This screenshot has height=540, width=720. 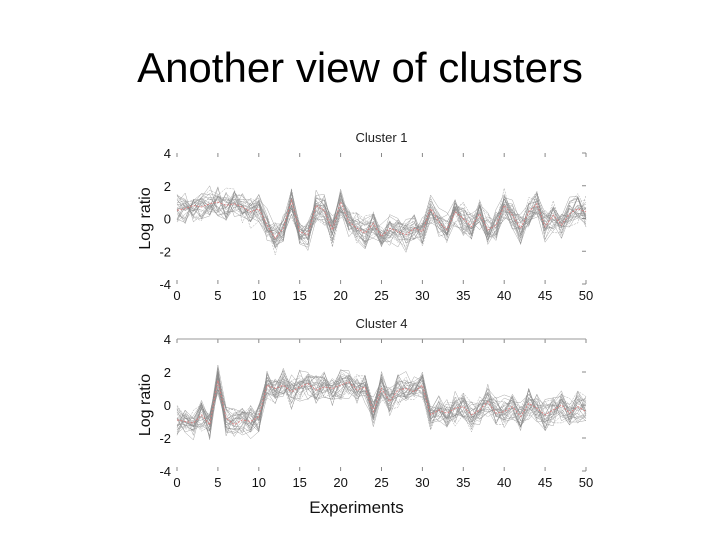 What do you see at coordinates (356, 507) in the screenshot?
I see `x-axis-label: Experiments` at bounding box center [356, 507].